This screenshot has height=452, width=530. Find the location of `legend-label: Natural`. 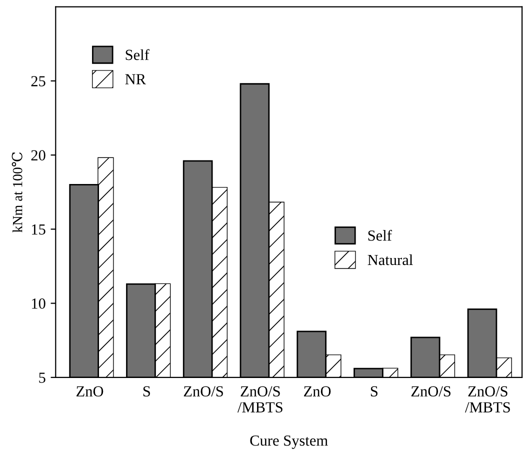

legend-label: Natural is located at coordinates (390, 260).